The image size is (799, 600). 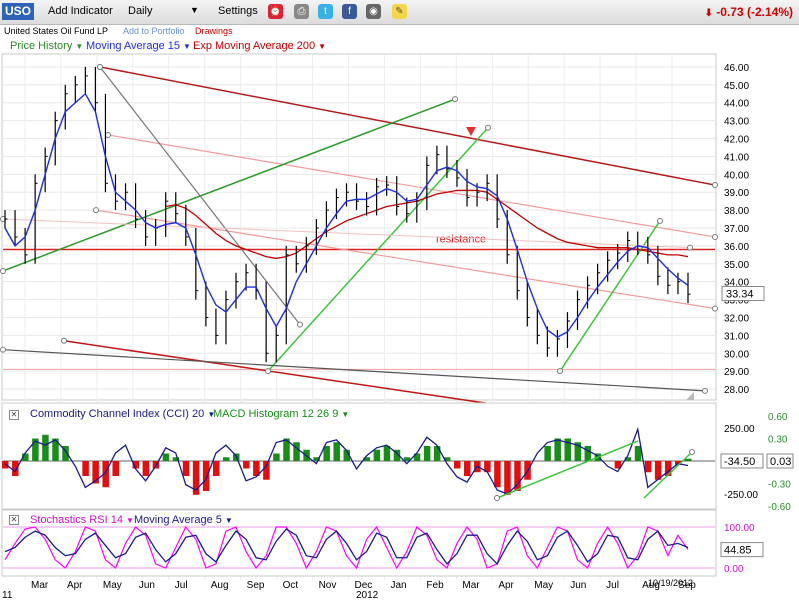 What do you see at coordinates (739, 528) in the screenshot?
I see `stoch-tick-label: 100.00` at bounding box center [739, 528].